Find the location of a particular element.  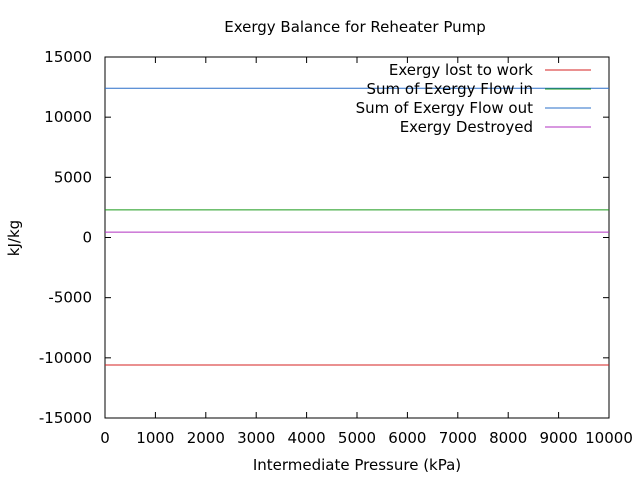

y-tick-label: -10000 is located at coordinates (65, 358).